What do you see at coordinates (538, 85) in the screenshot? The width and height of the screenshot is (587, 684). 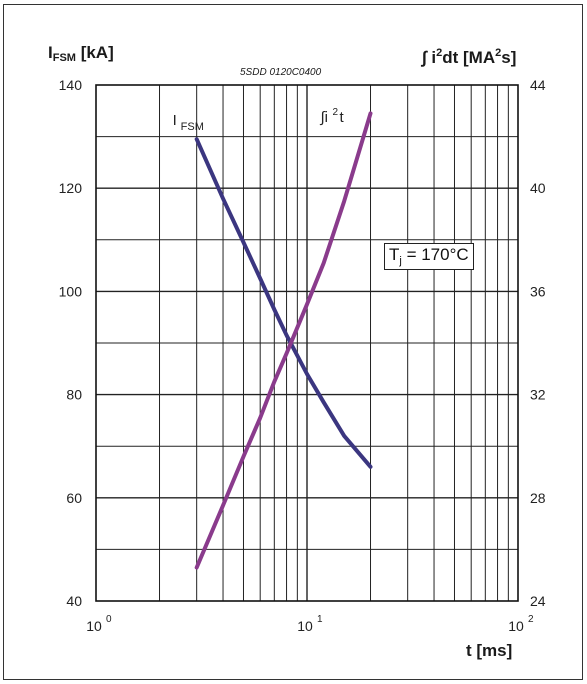 I see `y-right-tick-label: 44` at bounding box center [538, 85].